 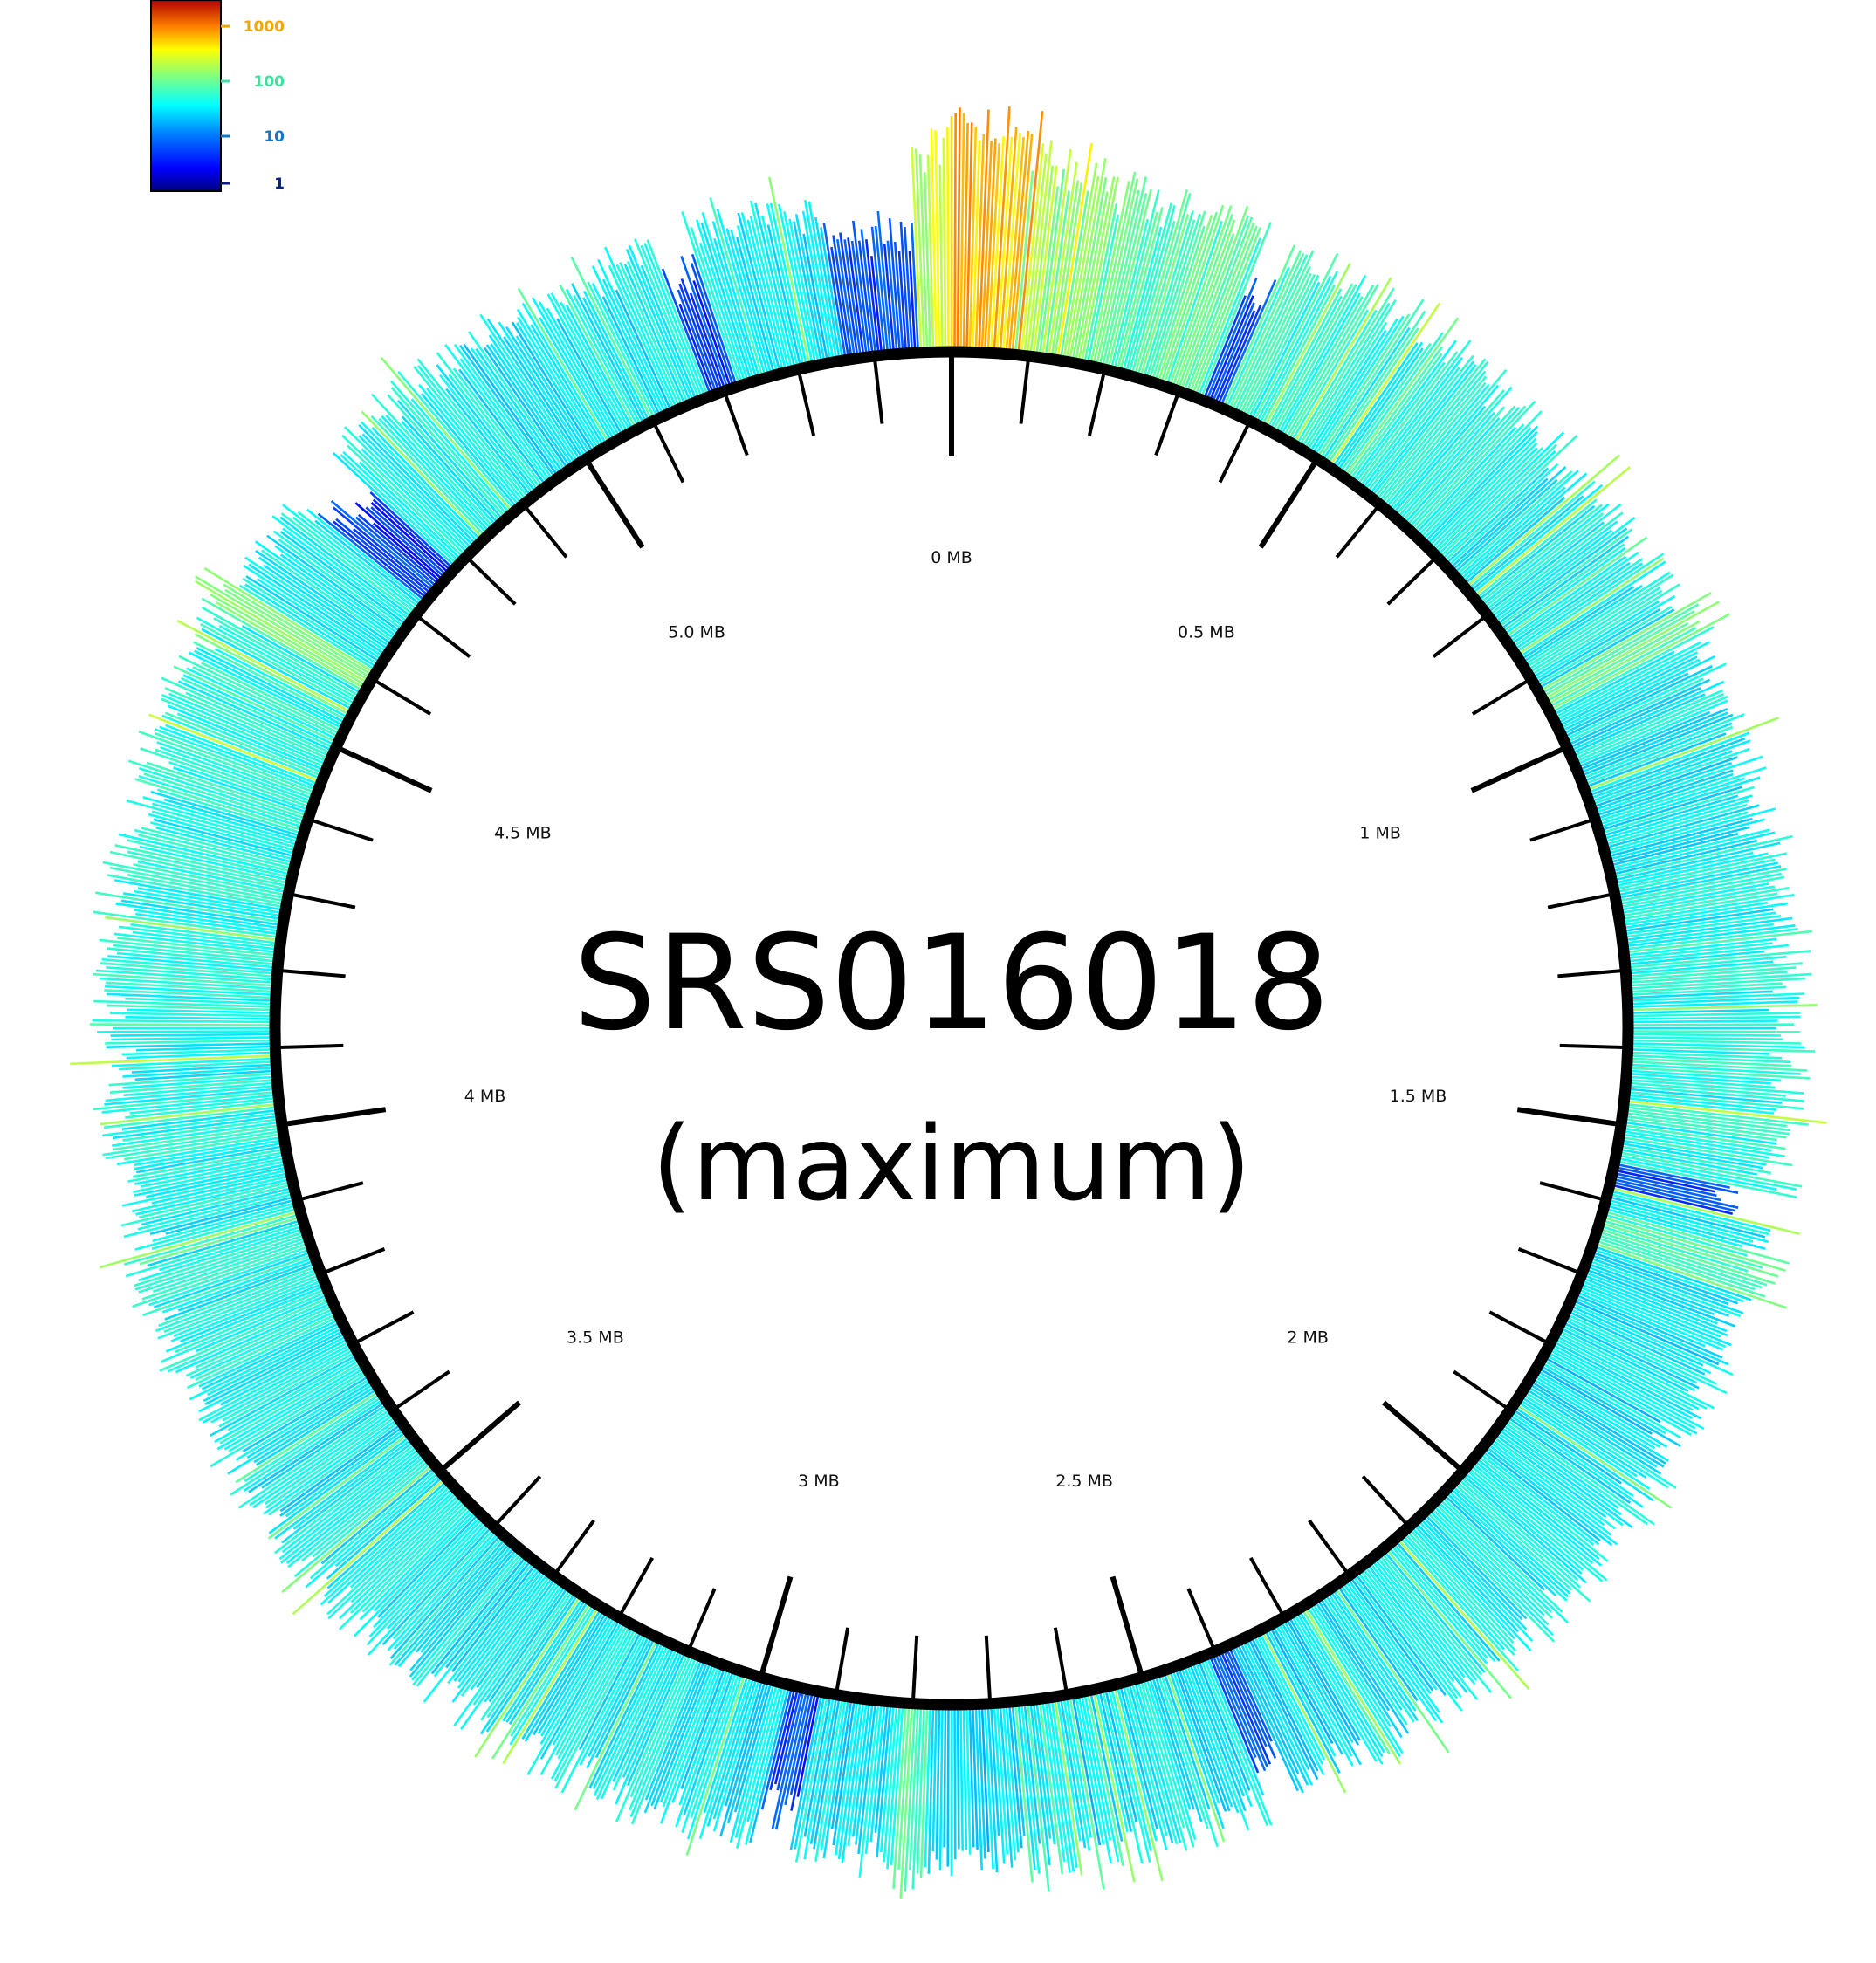 What do you see at coordinates (334, 1117) in the screenshot?
I see `major-tick` at bounding box center [334, 1117].